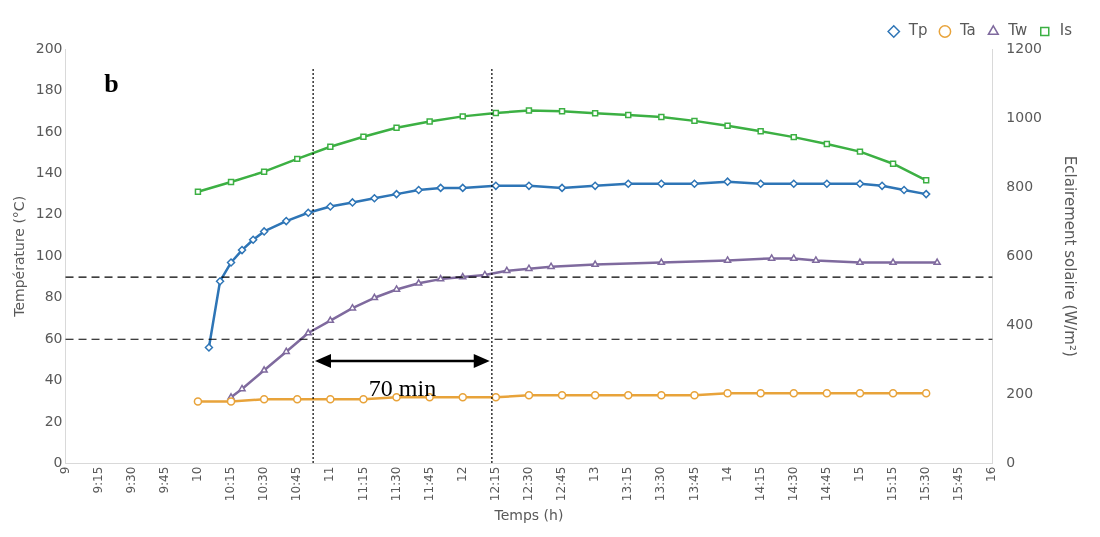 This screenshot has height=537, width=1100. What do you see at coordinates (958, 484) in the screenshot?
I see `x-tick-label: 15:45` at bounding box center [958, 484].